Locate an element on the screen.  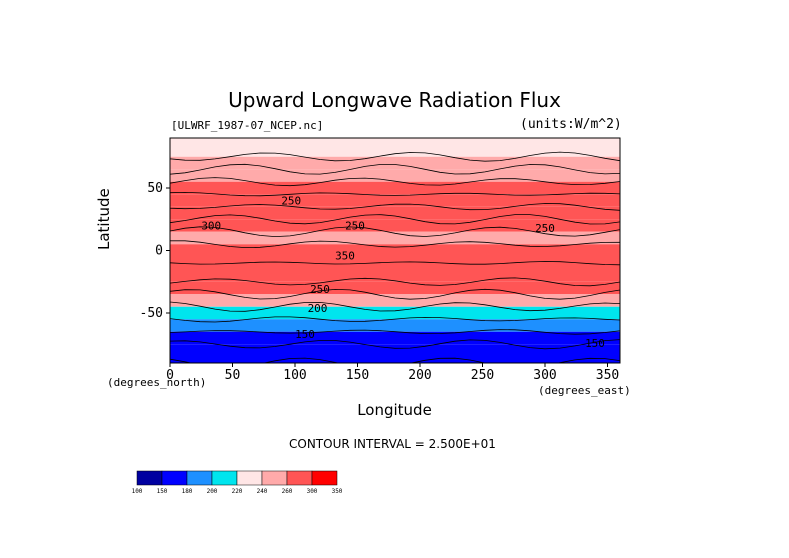
legend-label-3: 200 is located at coordinates (212, 491).